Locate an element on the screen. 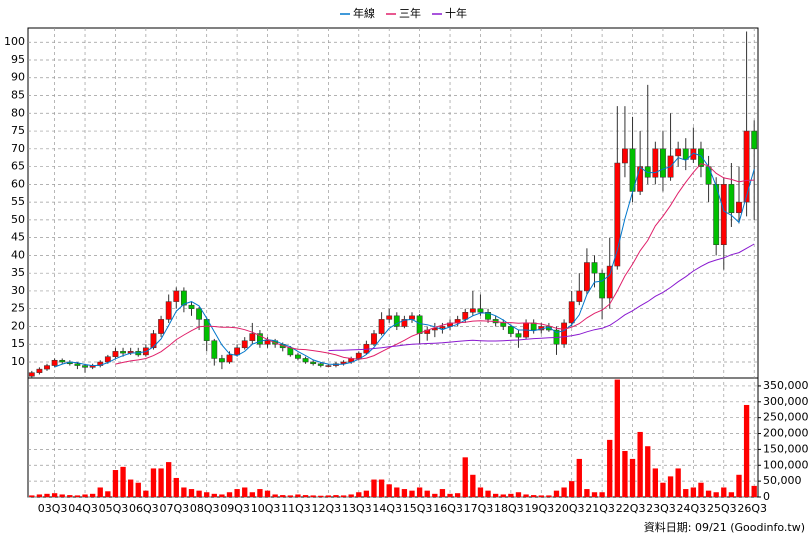 Image resolution: width=808 pixels, height=540 pixels. ma-line is located at coordinates (541, 297).